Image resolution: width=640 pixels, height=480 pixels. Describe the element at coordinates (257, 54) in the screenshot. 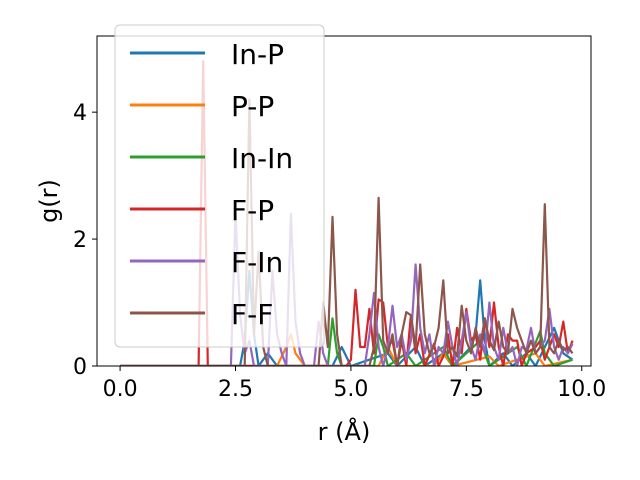

I see `legend-label: In-P` at that location.